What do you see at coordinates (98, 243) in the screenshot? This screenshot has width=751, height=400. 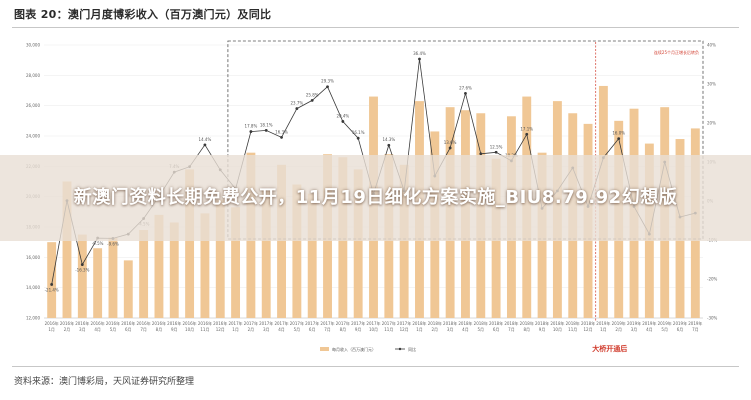 I see `yoy-data-label: -9.5%` at bounding box center [98, 243].